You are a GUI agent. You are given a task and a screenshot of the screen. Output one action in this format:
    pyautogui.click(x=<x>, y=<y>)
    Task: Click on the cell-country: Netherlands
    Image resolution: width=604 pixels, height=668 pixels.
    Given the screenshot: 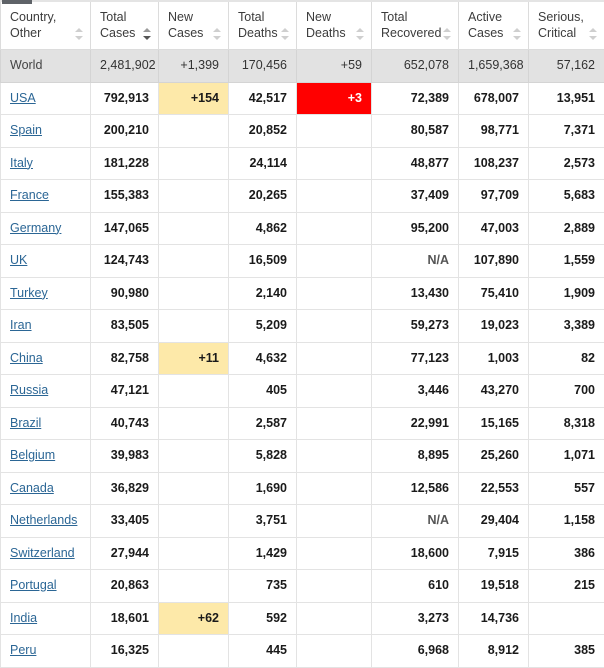 What is the action you would take?
    pyautogui.click(x=46, y=521)
    